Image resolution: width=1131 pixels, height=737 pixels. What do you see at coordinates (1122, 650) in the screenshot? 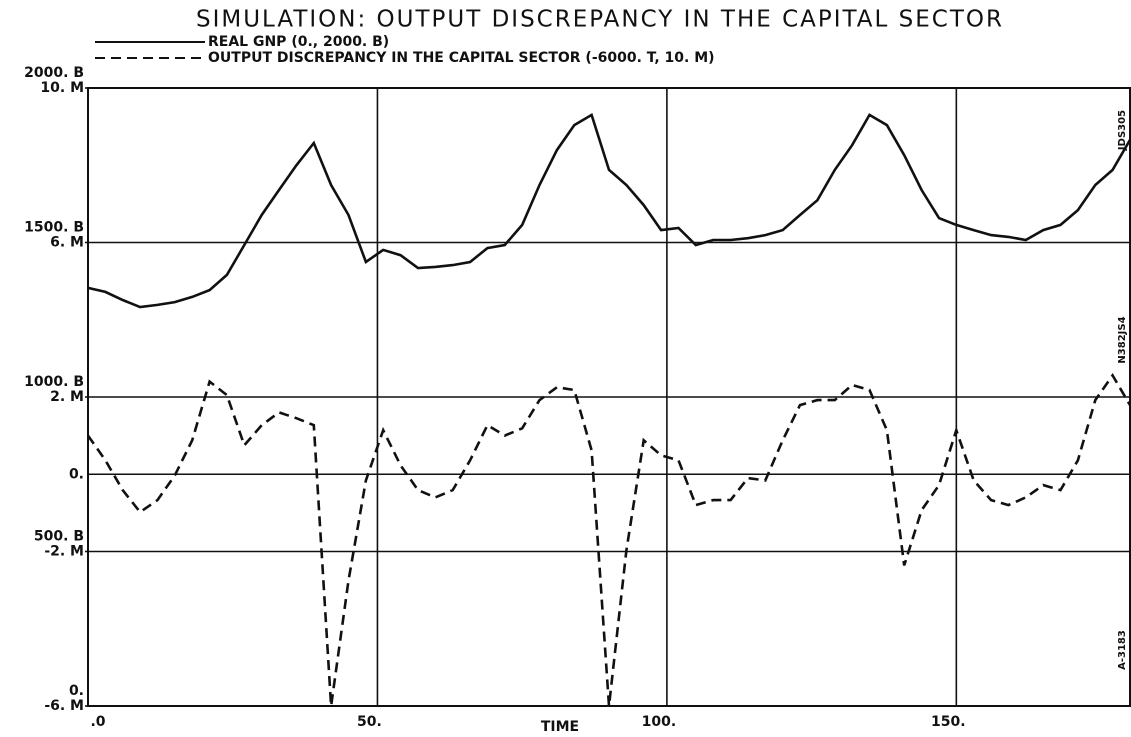
I see `annotation: A-3183` at bounding box center [1122, 650].